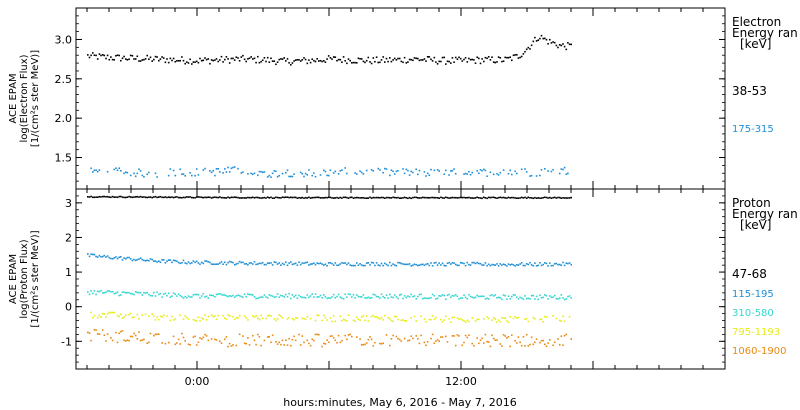 Image resolution: width=800 pixels, height=410 pixels. I want to click on series-1060-1900, so click(329, 338).